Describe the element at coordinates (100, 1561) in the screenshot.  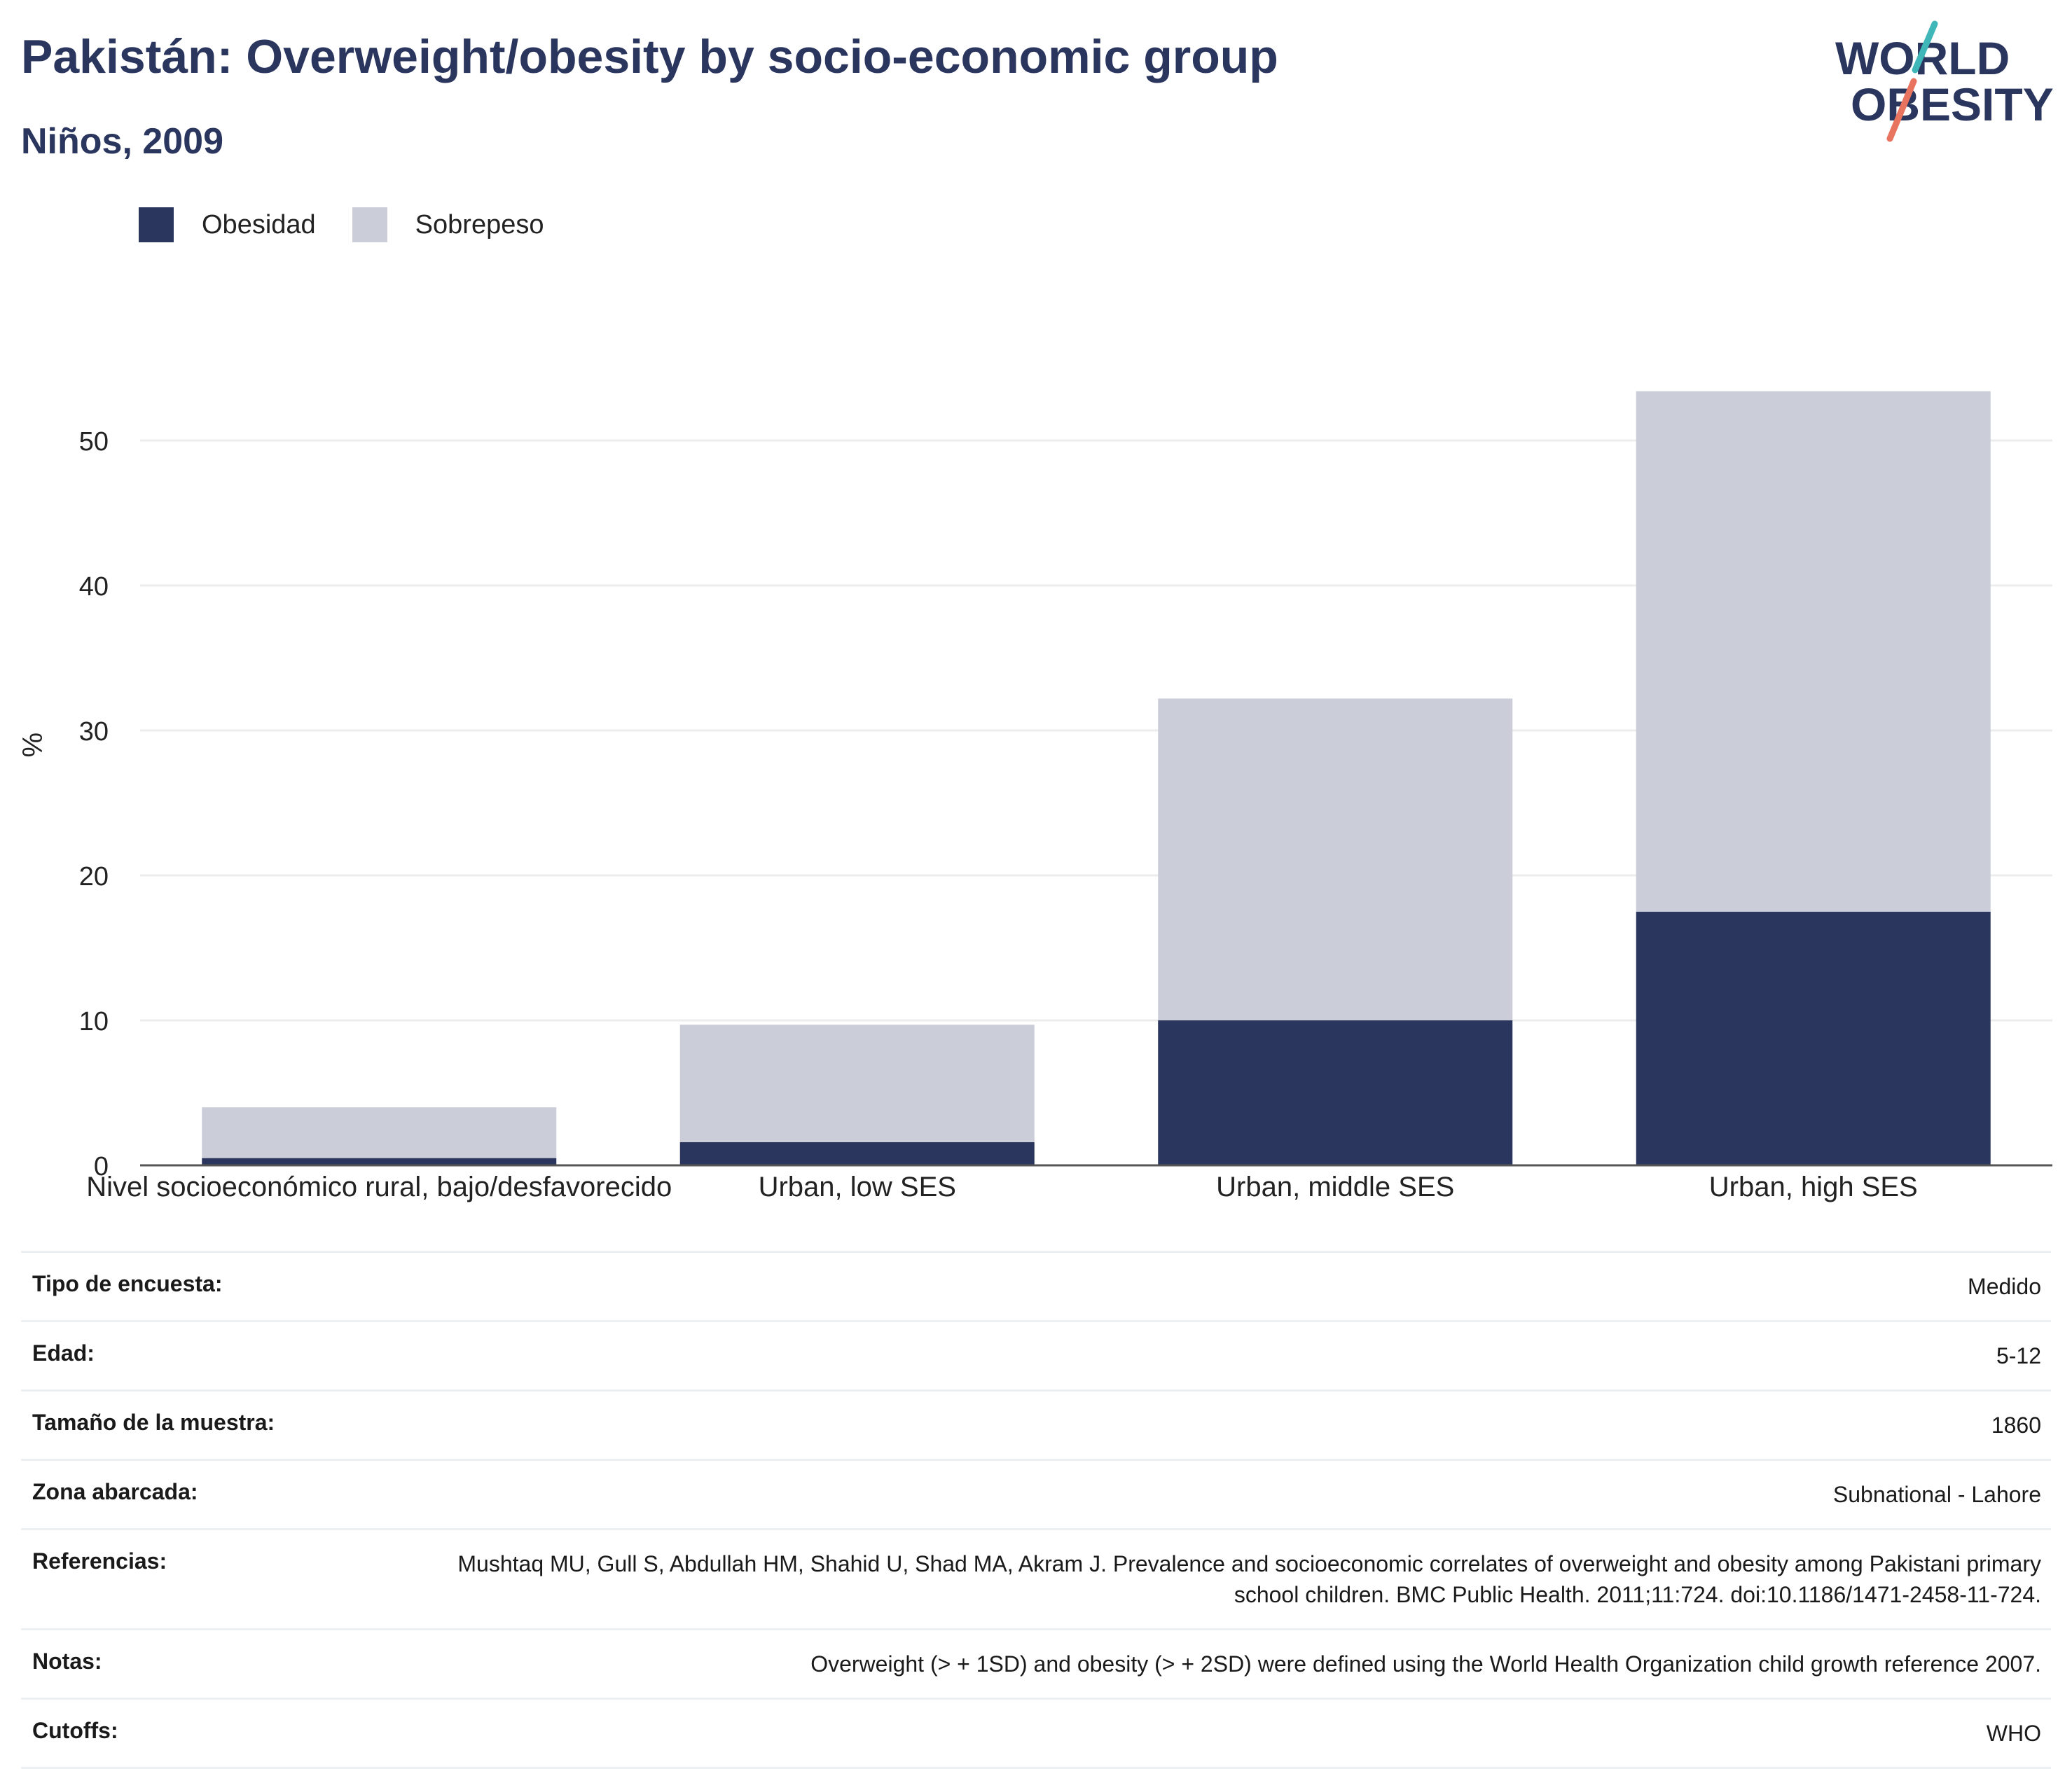
I see `info-label: Referencias:` at that location.